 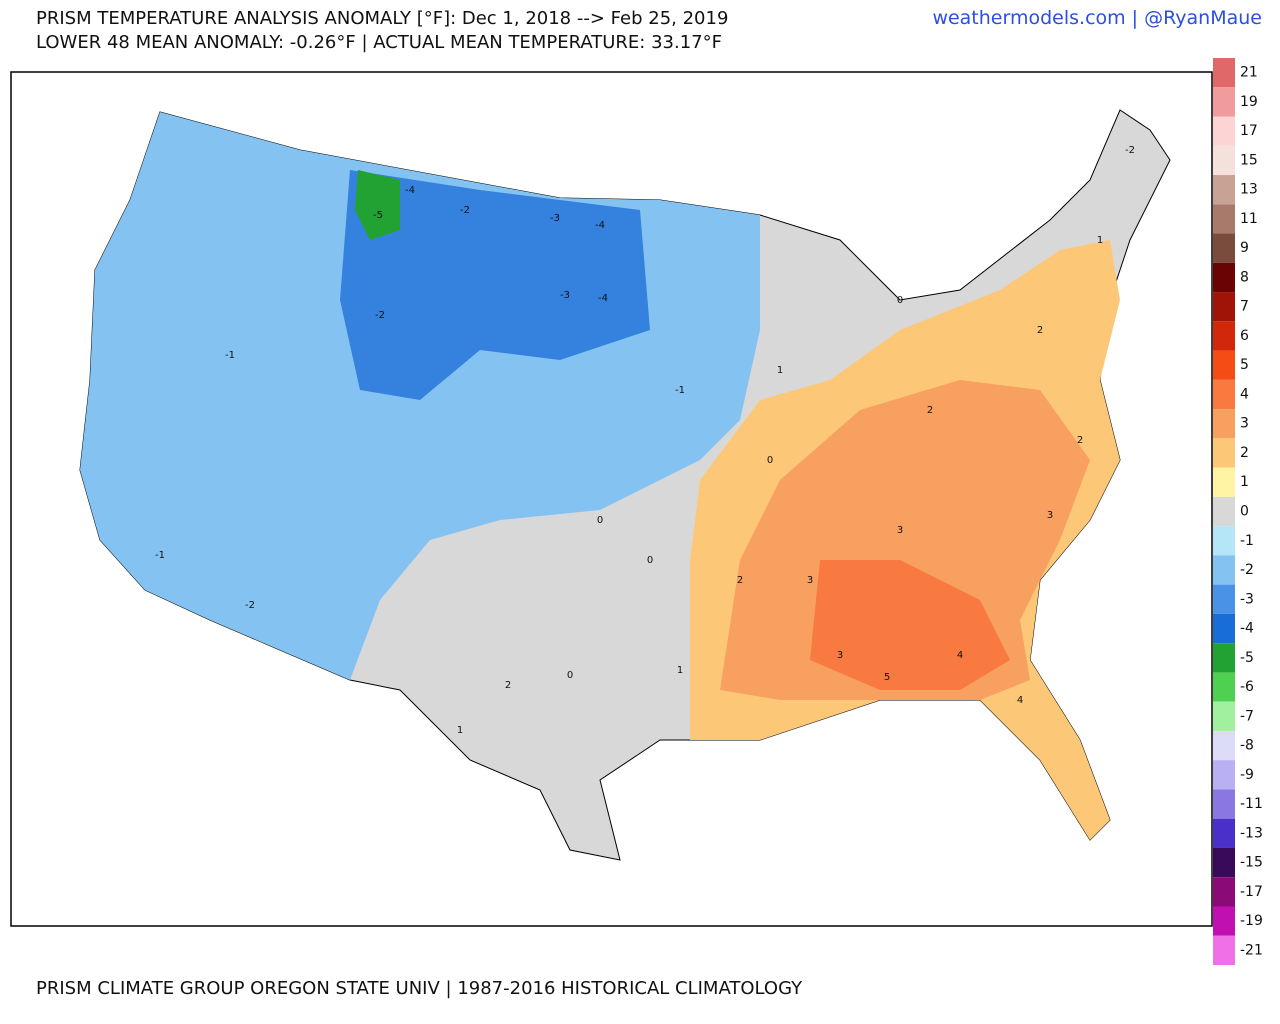 What do you see at coordinates (1244, 365) in the screenshot?
I see `legend-label: 5` at bounding box center [1244, 365].